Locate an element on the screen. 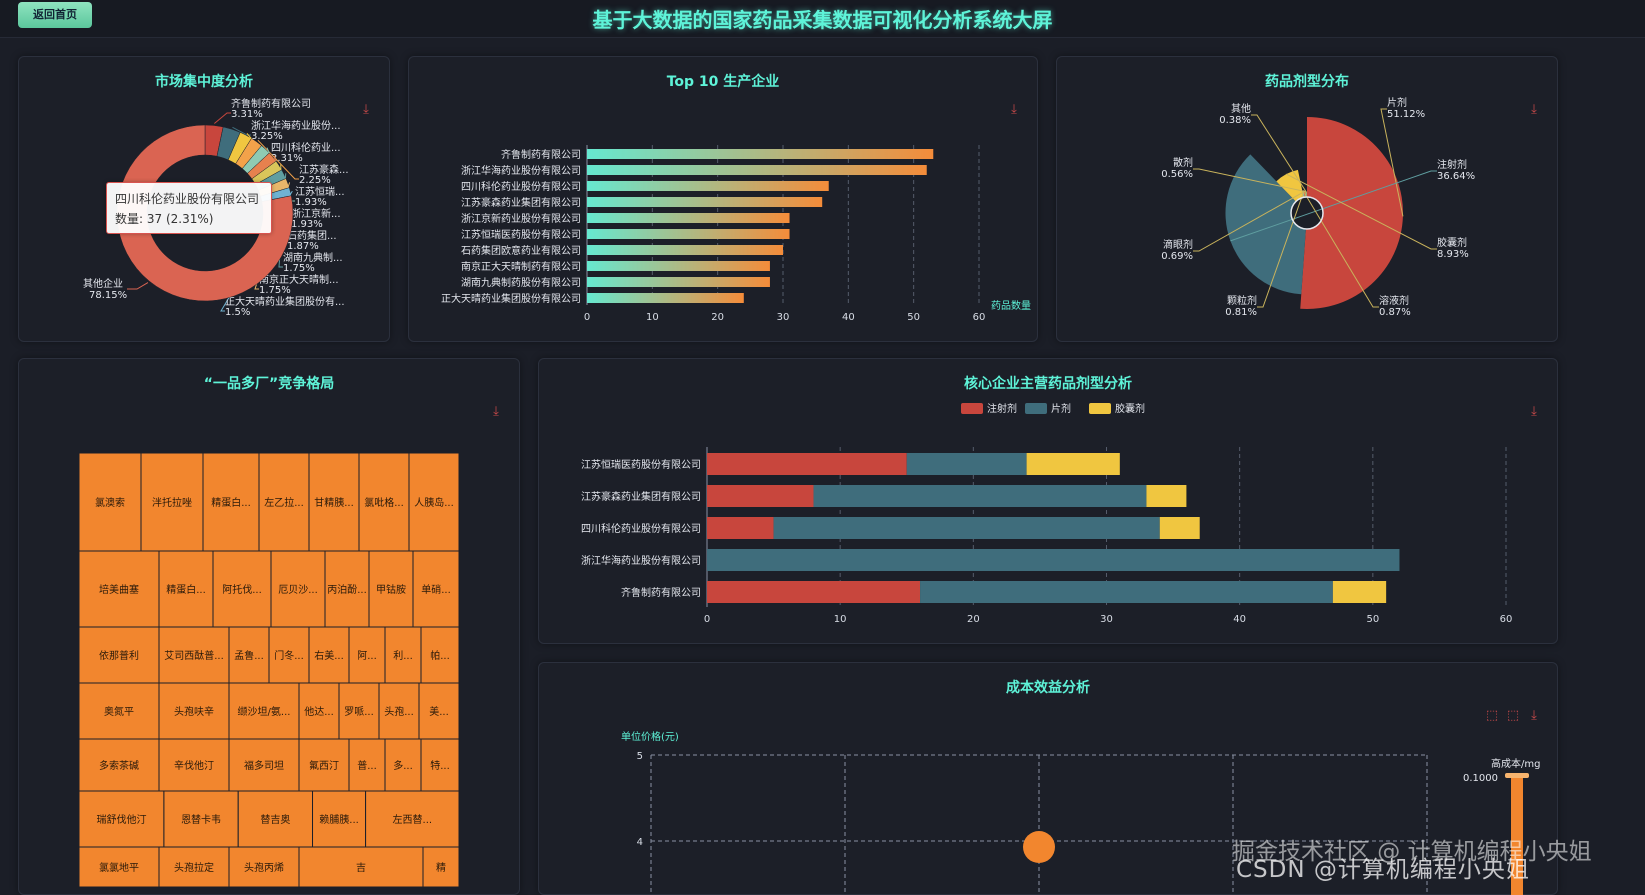 This screenshot has height=895, width=1645. watermark-line2: CSDN @计算机编程小央姐 is located at coordinates (1383, 870).